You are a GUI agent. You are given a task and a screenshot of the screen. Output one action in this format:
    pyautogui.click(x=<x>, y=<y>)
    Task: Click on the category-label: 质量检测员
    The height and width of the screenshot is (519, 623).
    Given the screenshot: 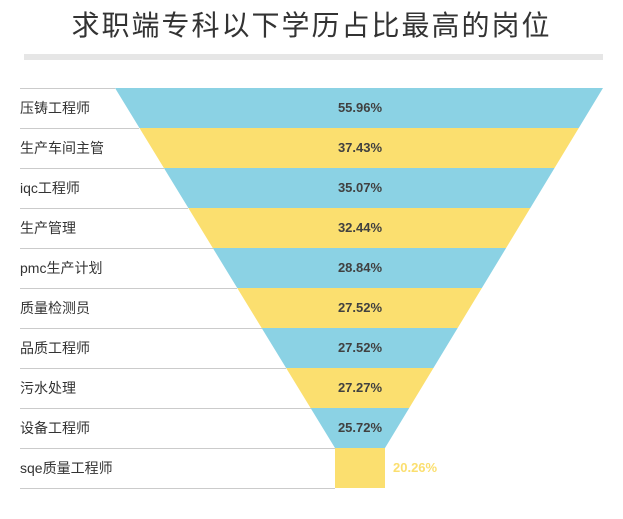 What is the action you would take?
    pyautogui.click(x=55, y=308)
    